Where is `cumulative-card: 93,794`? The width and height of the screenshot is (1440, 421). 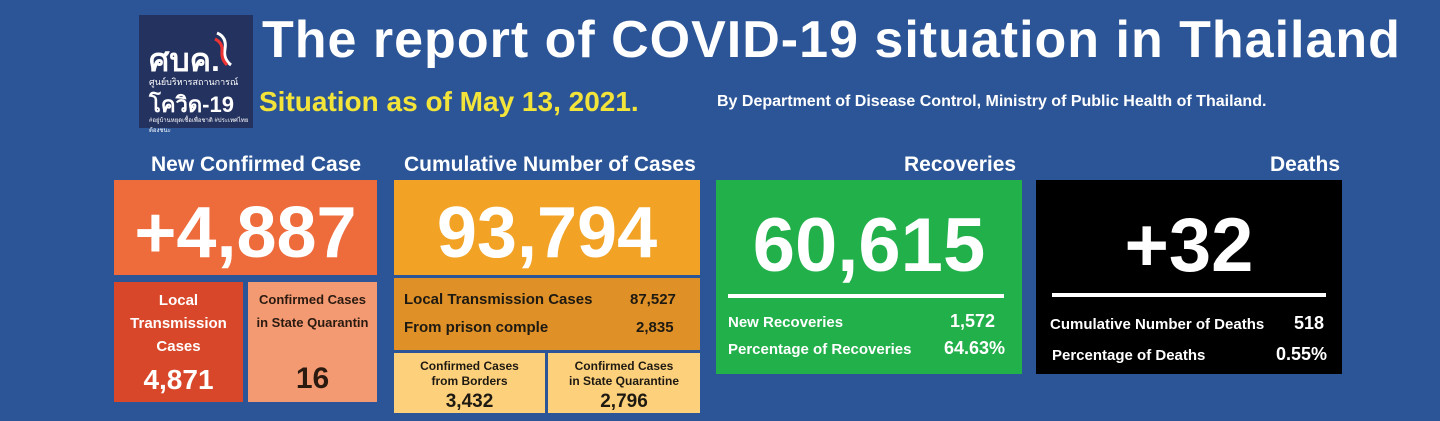
cumulative-card: 93,794 is located at coordinates (547, 227).